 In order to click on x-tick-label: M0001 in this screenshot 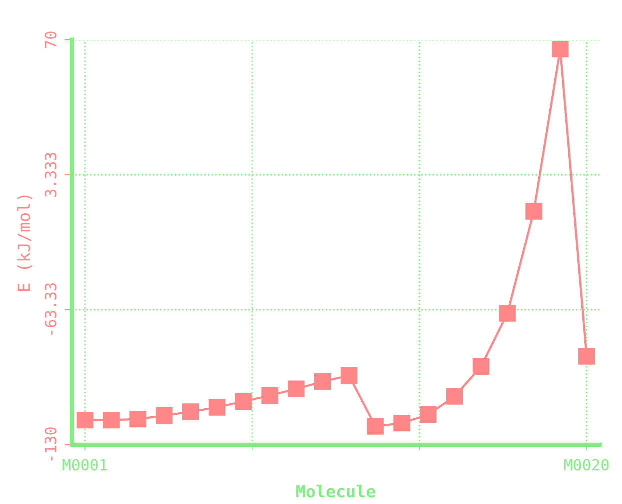, I will do `click(85, 465)`.